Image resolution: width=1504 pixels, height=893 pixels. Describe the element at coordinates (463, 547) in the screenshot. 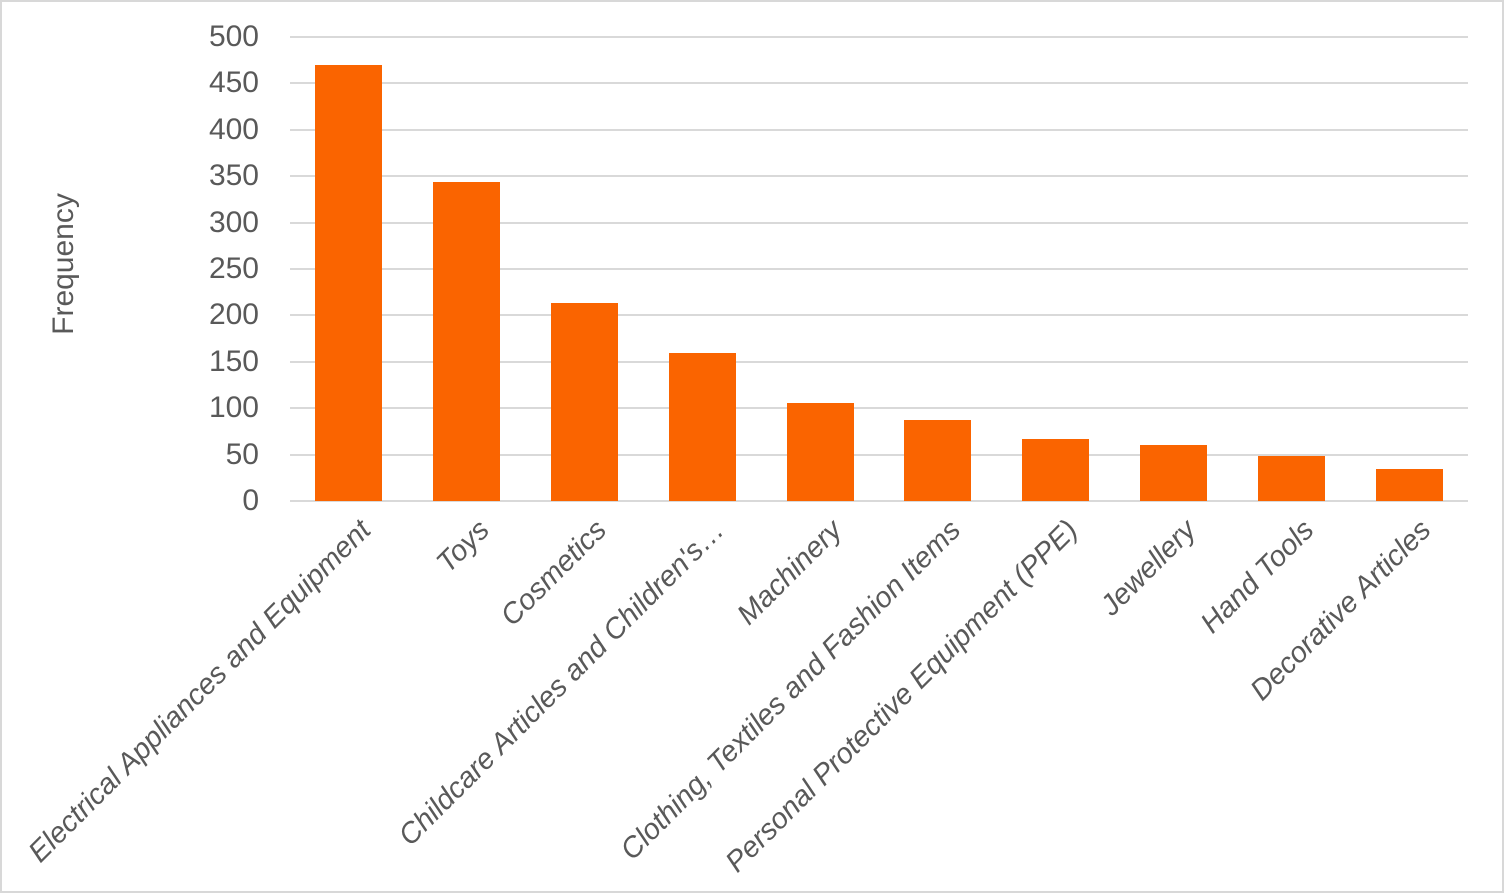

I see `x-category-label: Toys` at that location.